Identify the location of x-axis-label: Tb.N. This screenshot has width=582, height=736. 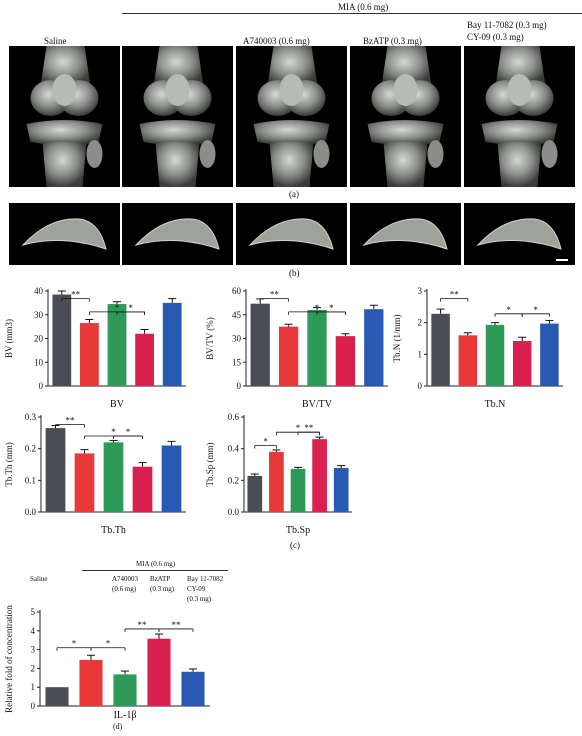
(495, 404).